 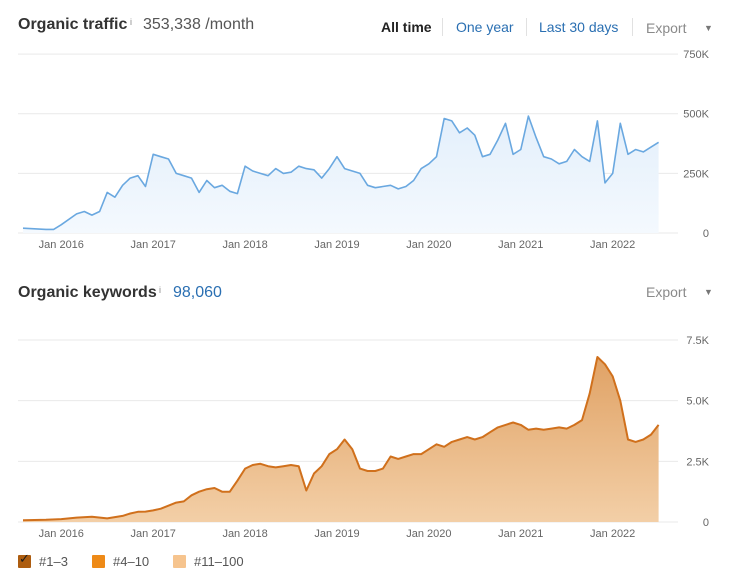 What do you see at coordinates (579, 27) in the screenshot?
I see `range-tab-last-30-days: Last 30 days` at bounding box center [579, 27].